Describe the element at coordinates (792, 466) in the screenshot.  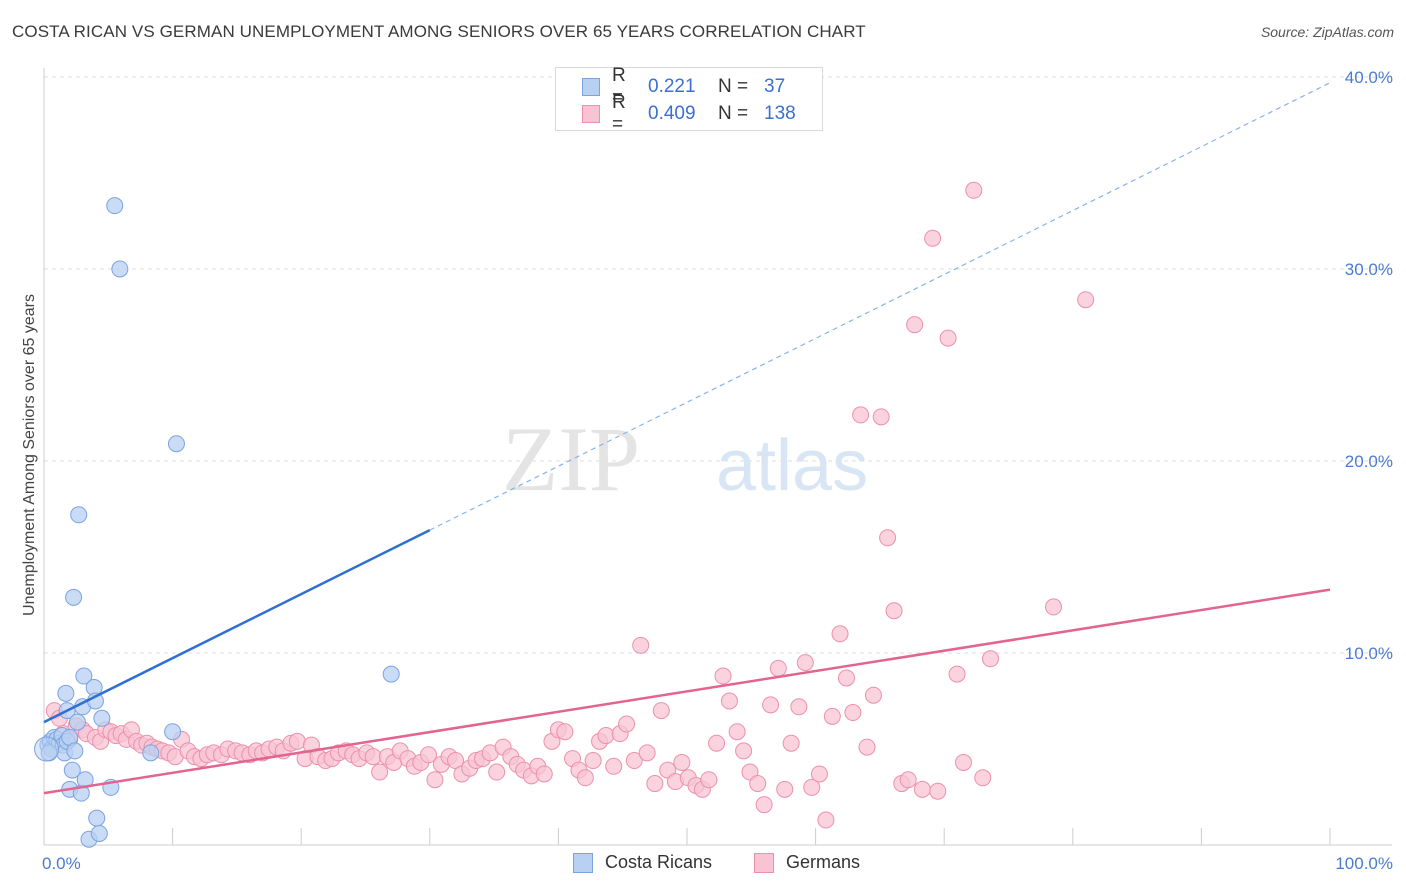
I see `watermark-atlas: atlas` at that location.